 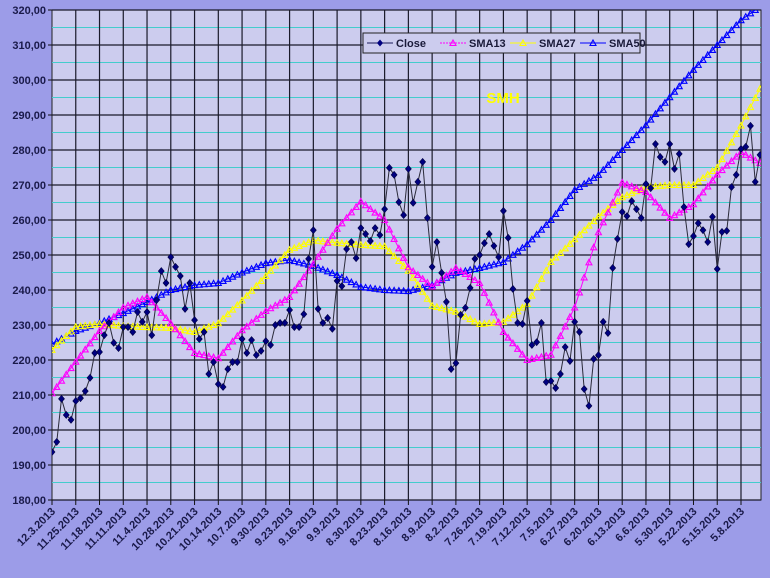 I want to click on y-tick-label: 270,00, so click(x=29, y=186).